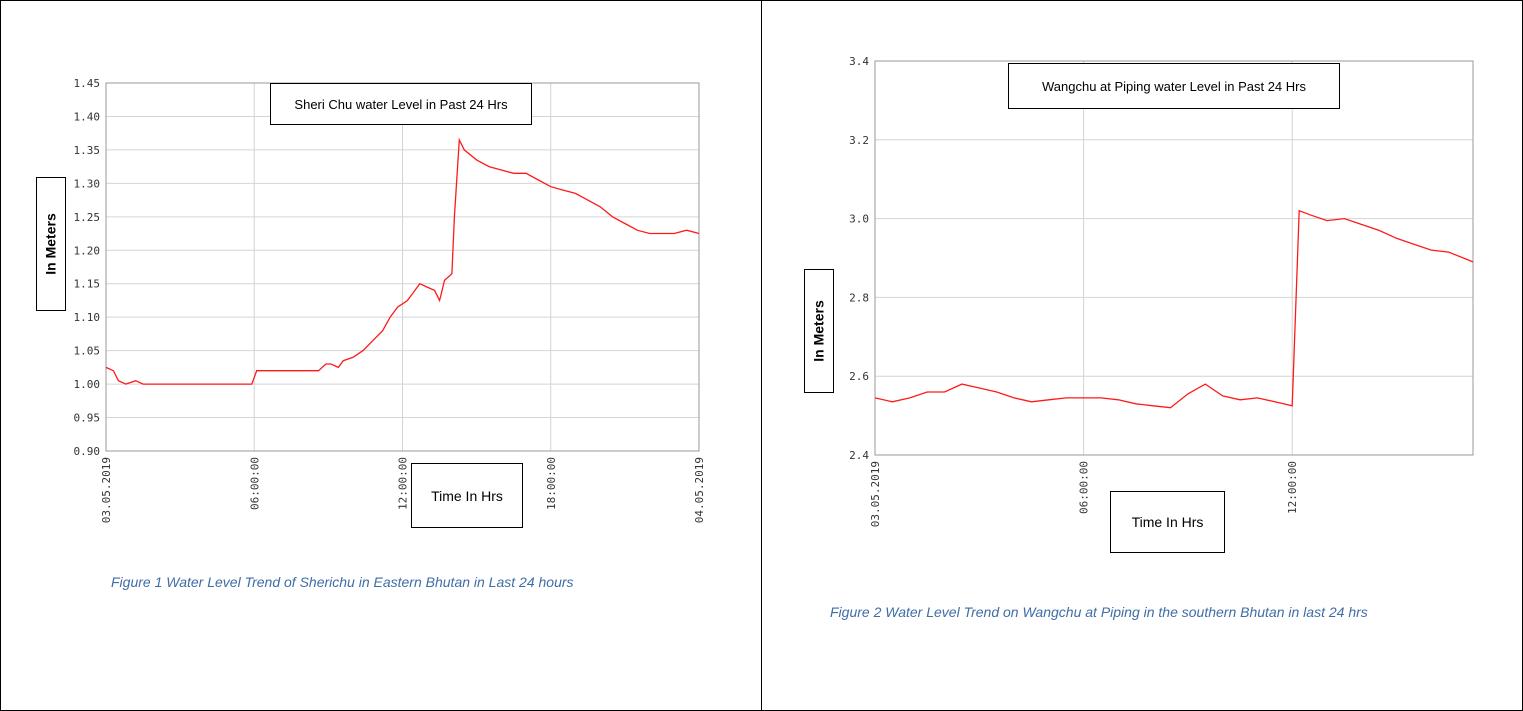 Image resolution: width=1523 pixels, height=711 pixels. What do you see at coordinates (819, 331) in the screenshot?
I see `chart-2-ylabel: In Meters` at bounding box center [819, 331].